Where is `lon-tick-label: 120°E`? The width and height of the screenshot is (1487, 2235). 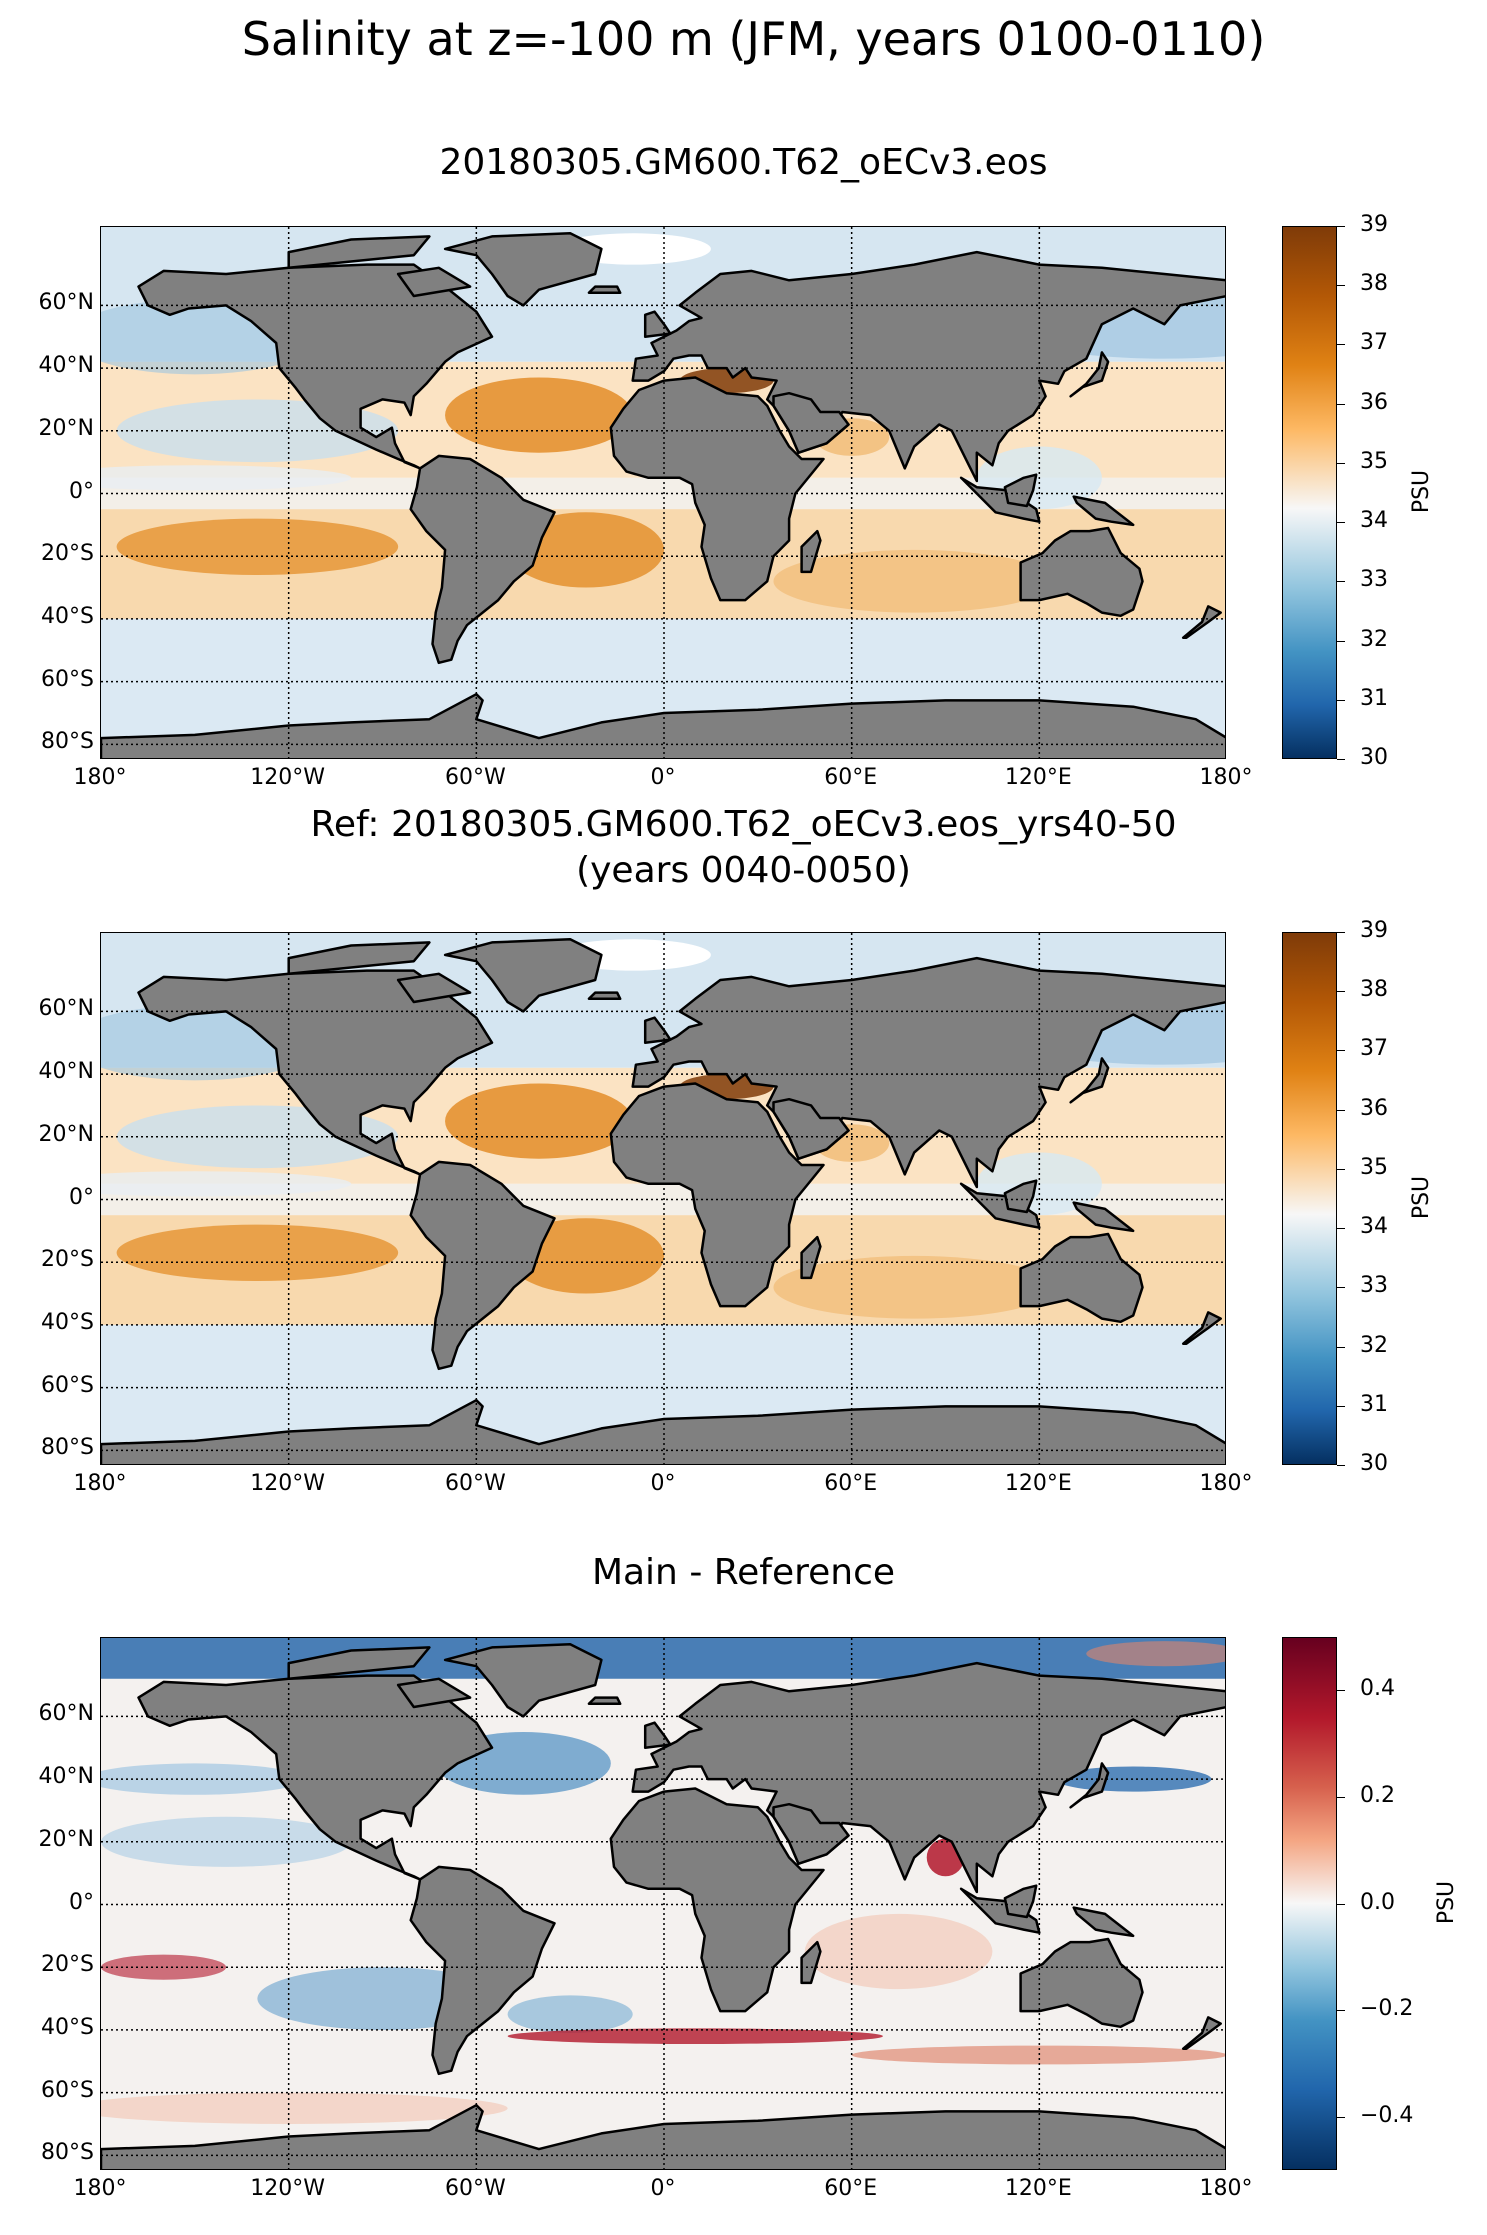 lon-tick-label: 120°E is located at coordinates (1038, 1483).